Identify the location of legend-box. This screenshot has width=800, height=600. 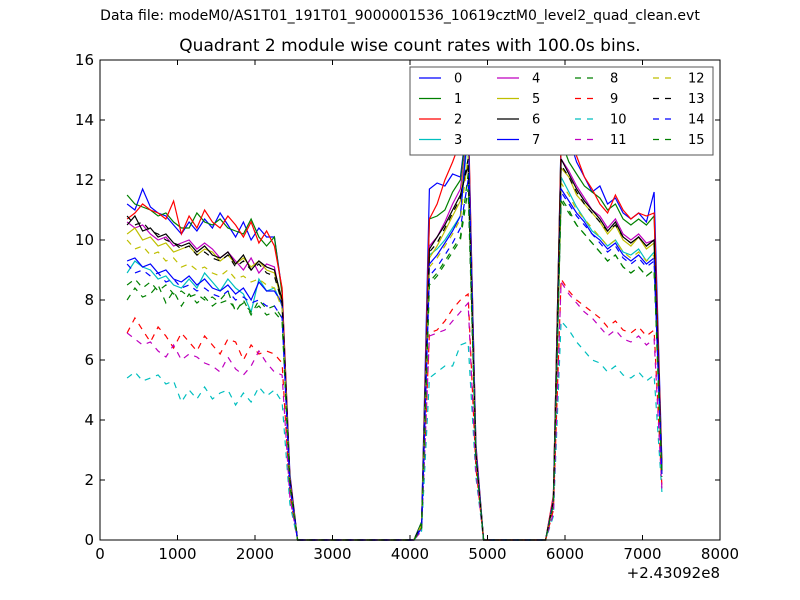
(561, 111).